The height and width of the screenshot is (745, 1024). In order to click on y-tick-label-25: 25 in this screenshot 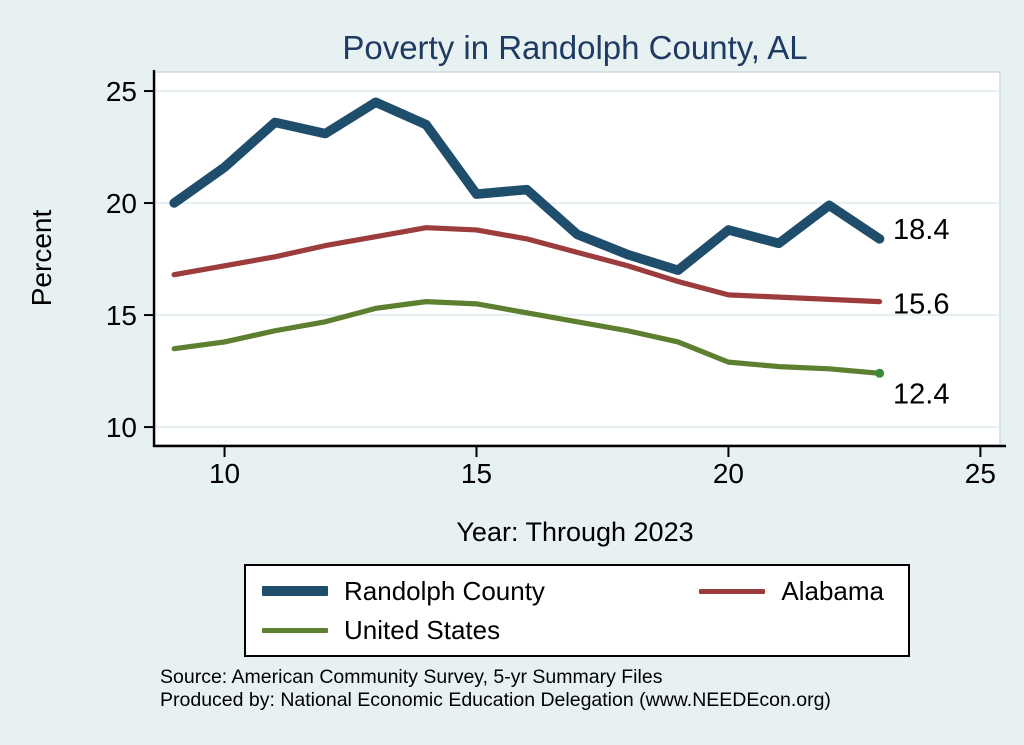, I will do `click(121, 91)`.